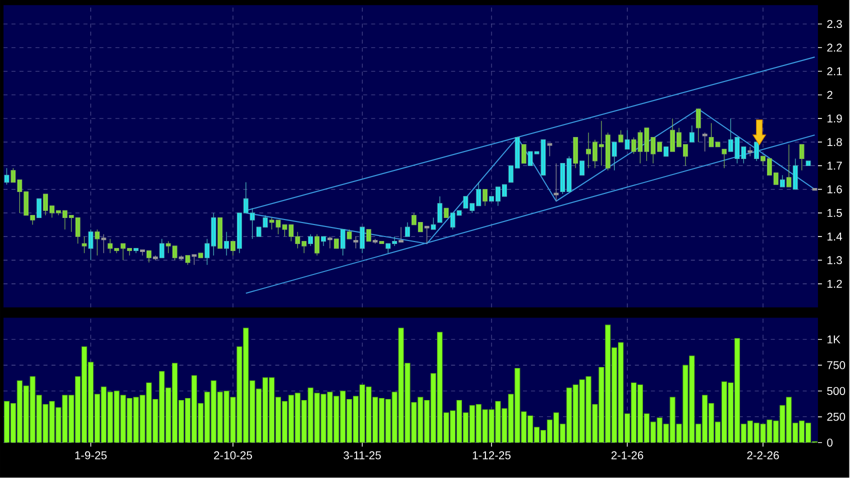  I want to click on x-tick-label: 2-1-26, so click(627, 456).